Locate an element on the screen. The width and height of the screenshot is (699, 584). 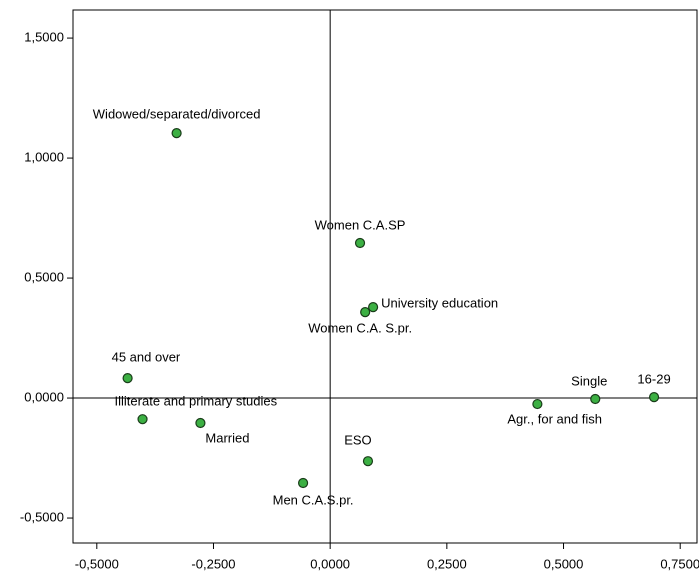
x-tick-label: 0,5000 is located at coordinates (564, 563).